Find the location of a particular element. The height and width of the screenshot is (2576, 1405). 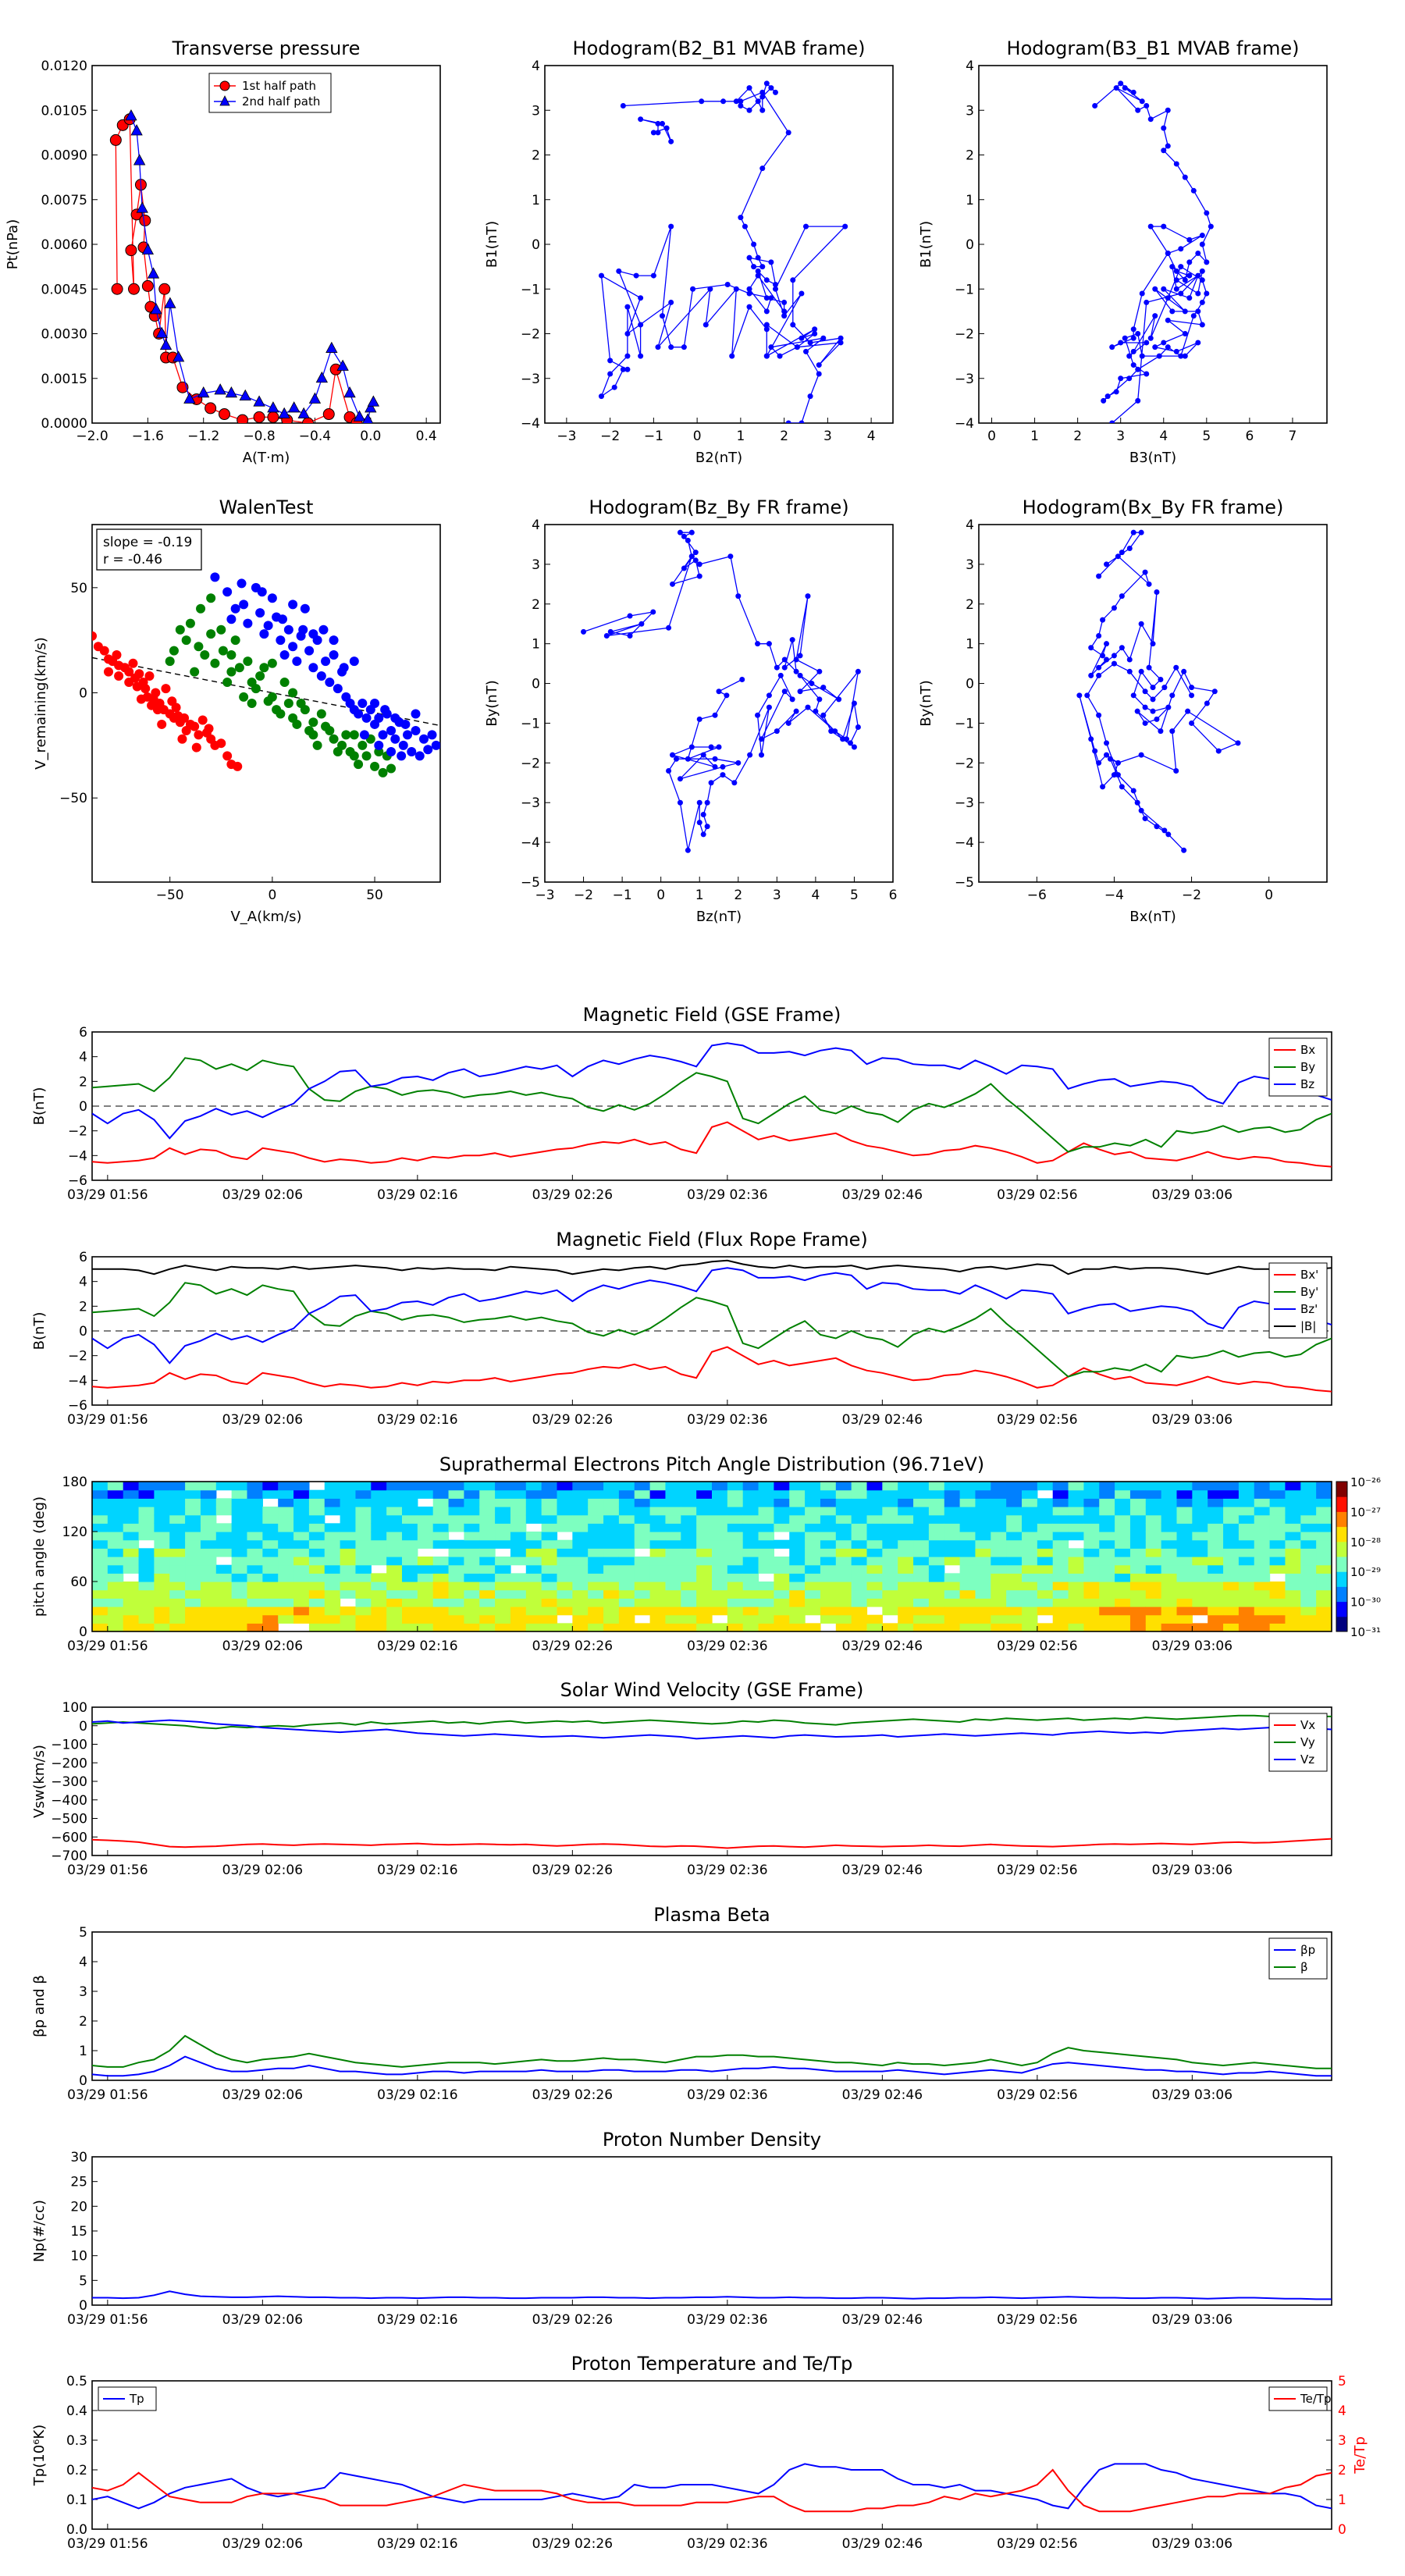

panel-title: Magnetic Field (GSE Frame) is located at coordinates (712, 1015).